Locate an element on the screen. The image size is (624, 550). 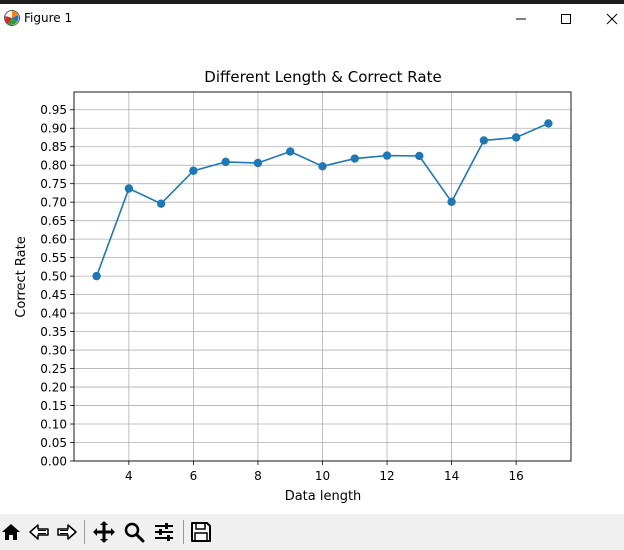
x-axis-label: Data length is located at coordinates (323, 496).